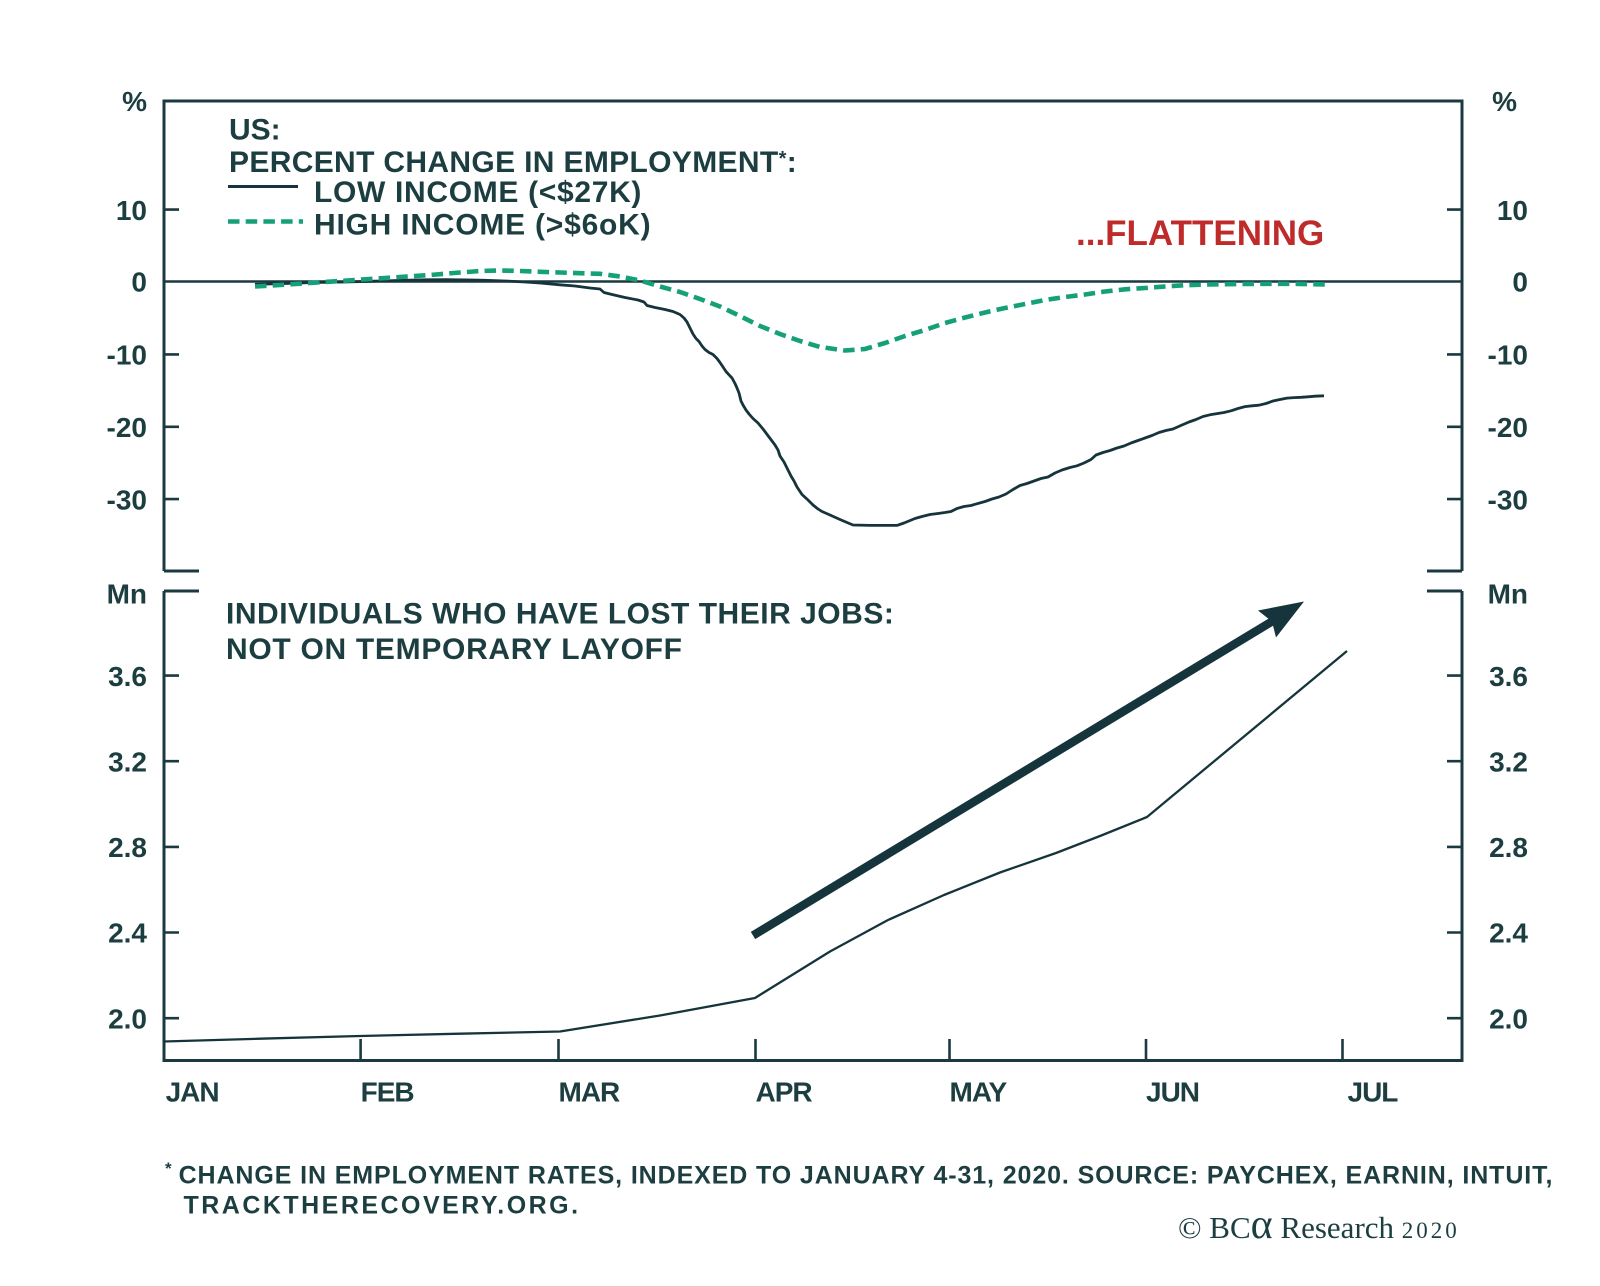  What do you see at coordinates (784, 1092) in the screenshot?
I see `svg-text: APR` at bounding box center [784, 1092].